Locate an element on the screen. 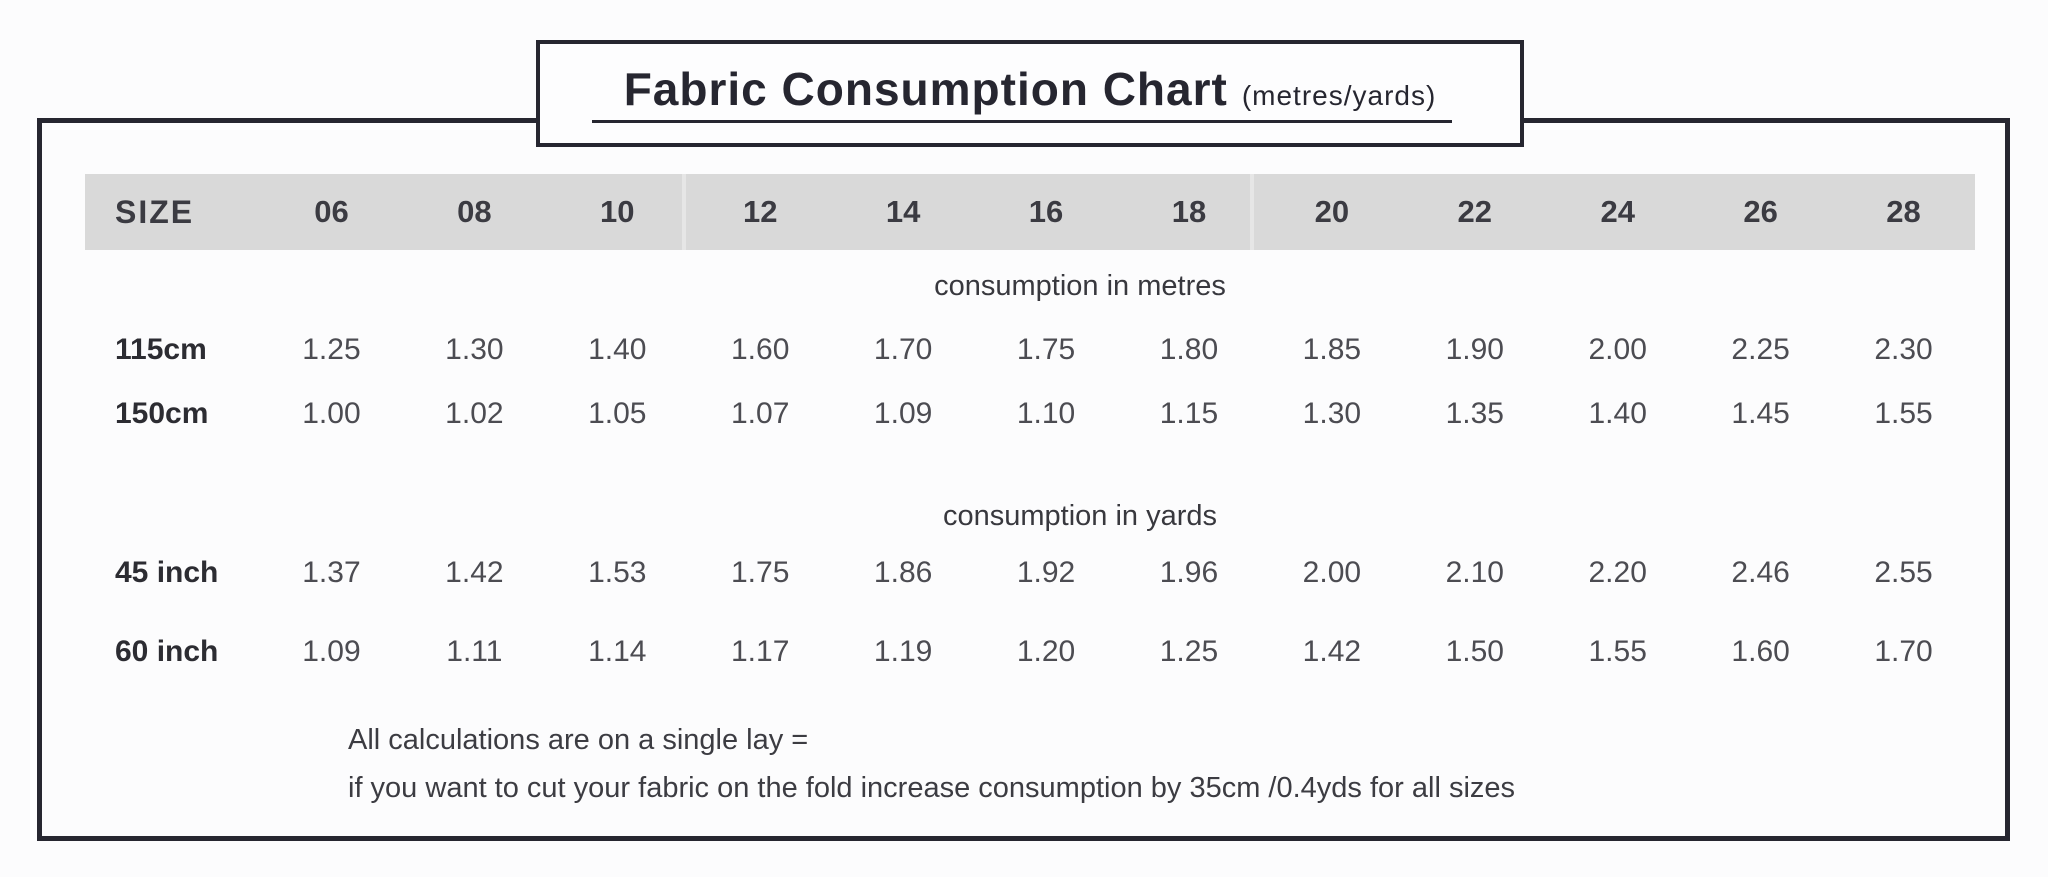  value-cell: 2.30 is located at coordinates (1903, 349).